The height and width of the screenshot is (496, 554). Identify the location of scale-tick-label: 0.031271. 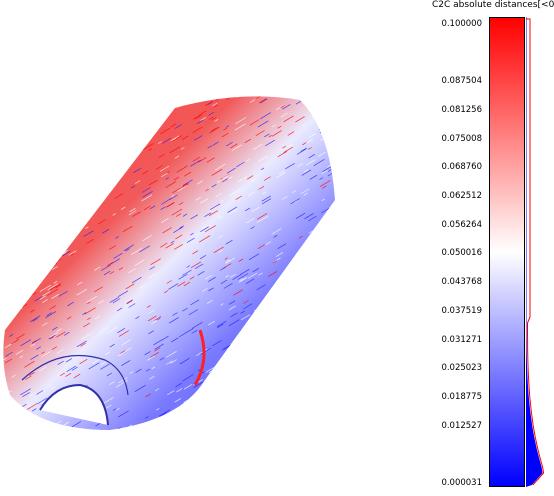
(461, 339).